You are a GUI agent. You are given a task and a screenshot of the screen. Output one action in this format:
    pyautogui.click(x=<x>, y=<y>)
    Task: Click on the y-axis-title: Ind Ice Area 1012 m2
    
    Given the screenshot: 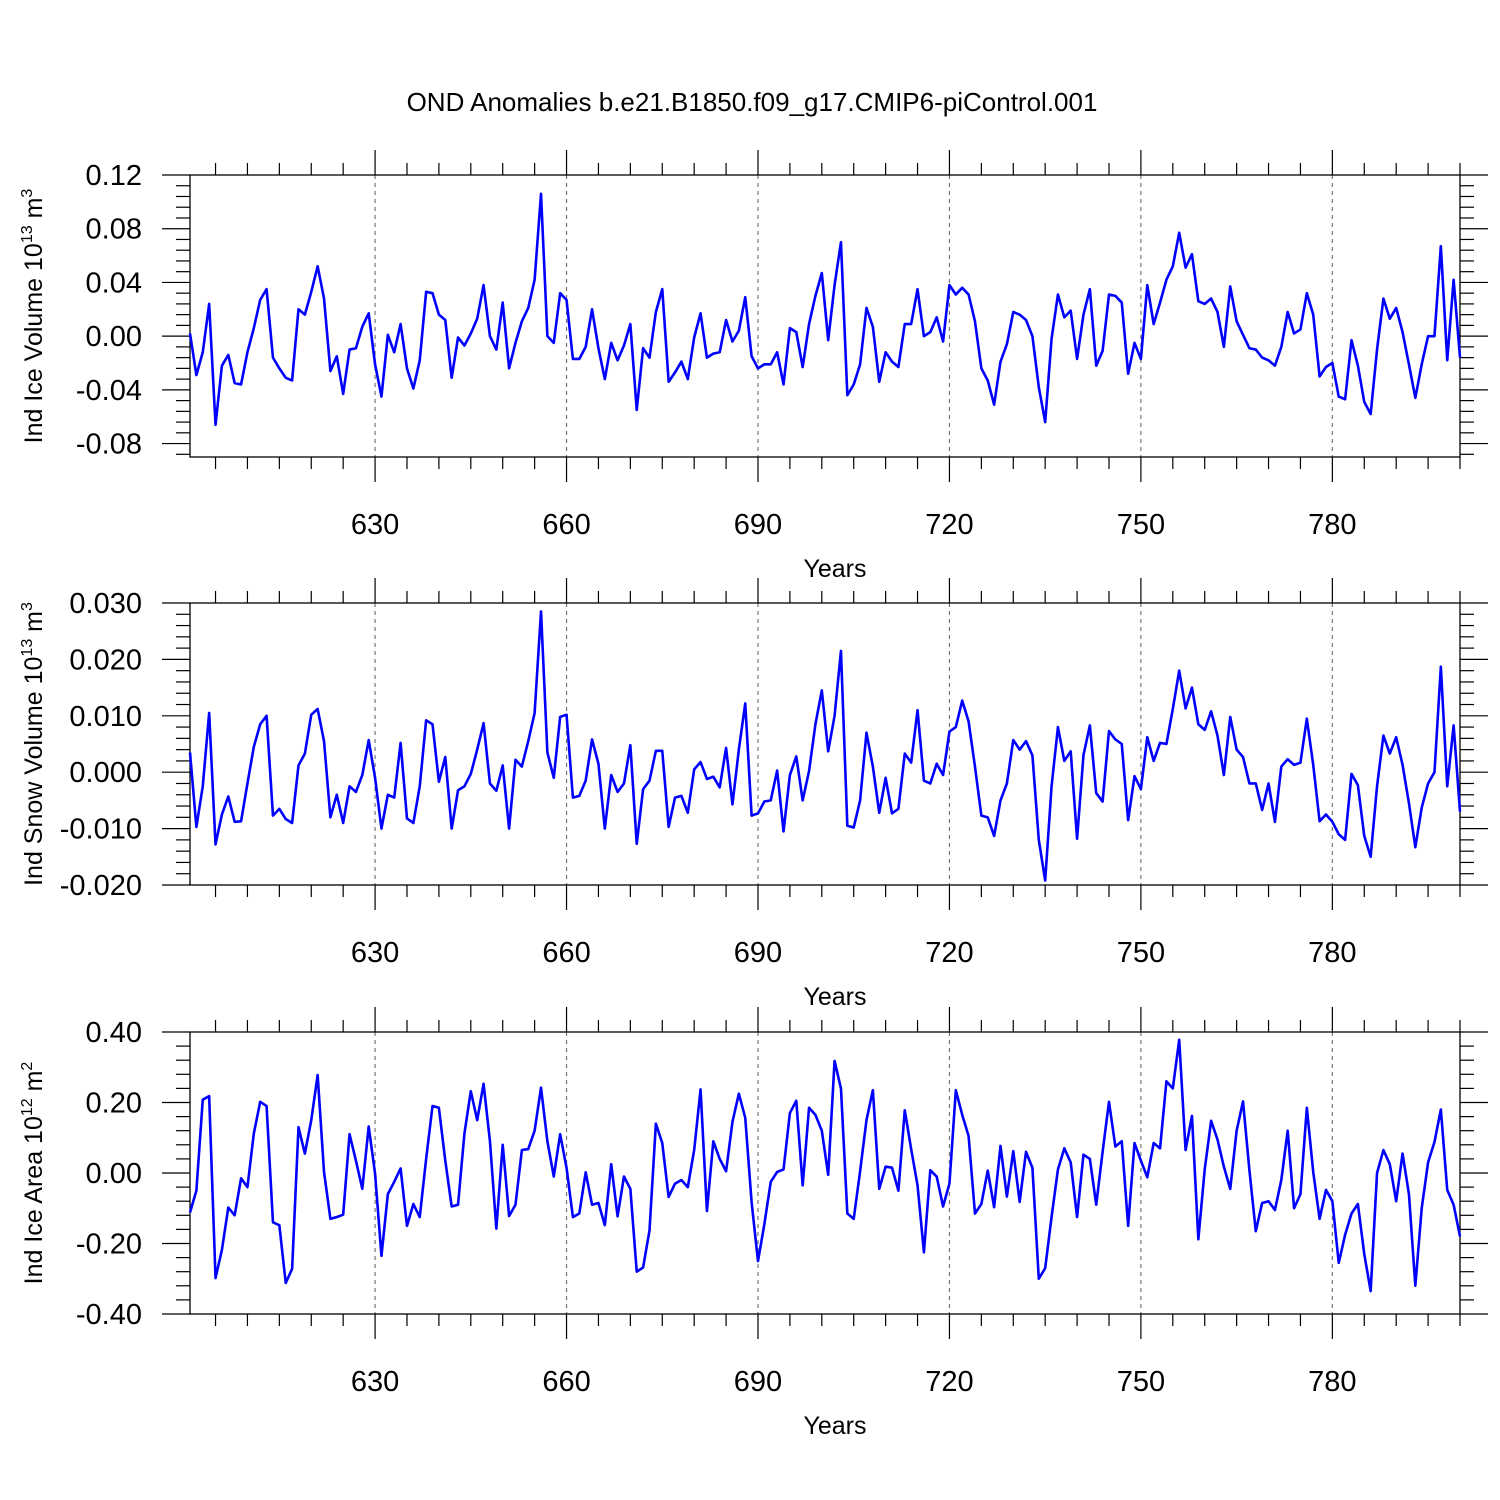 What is the action you would take?
    pyautogui.click(x=33, y=1173)
    